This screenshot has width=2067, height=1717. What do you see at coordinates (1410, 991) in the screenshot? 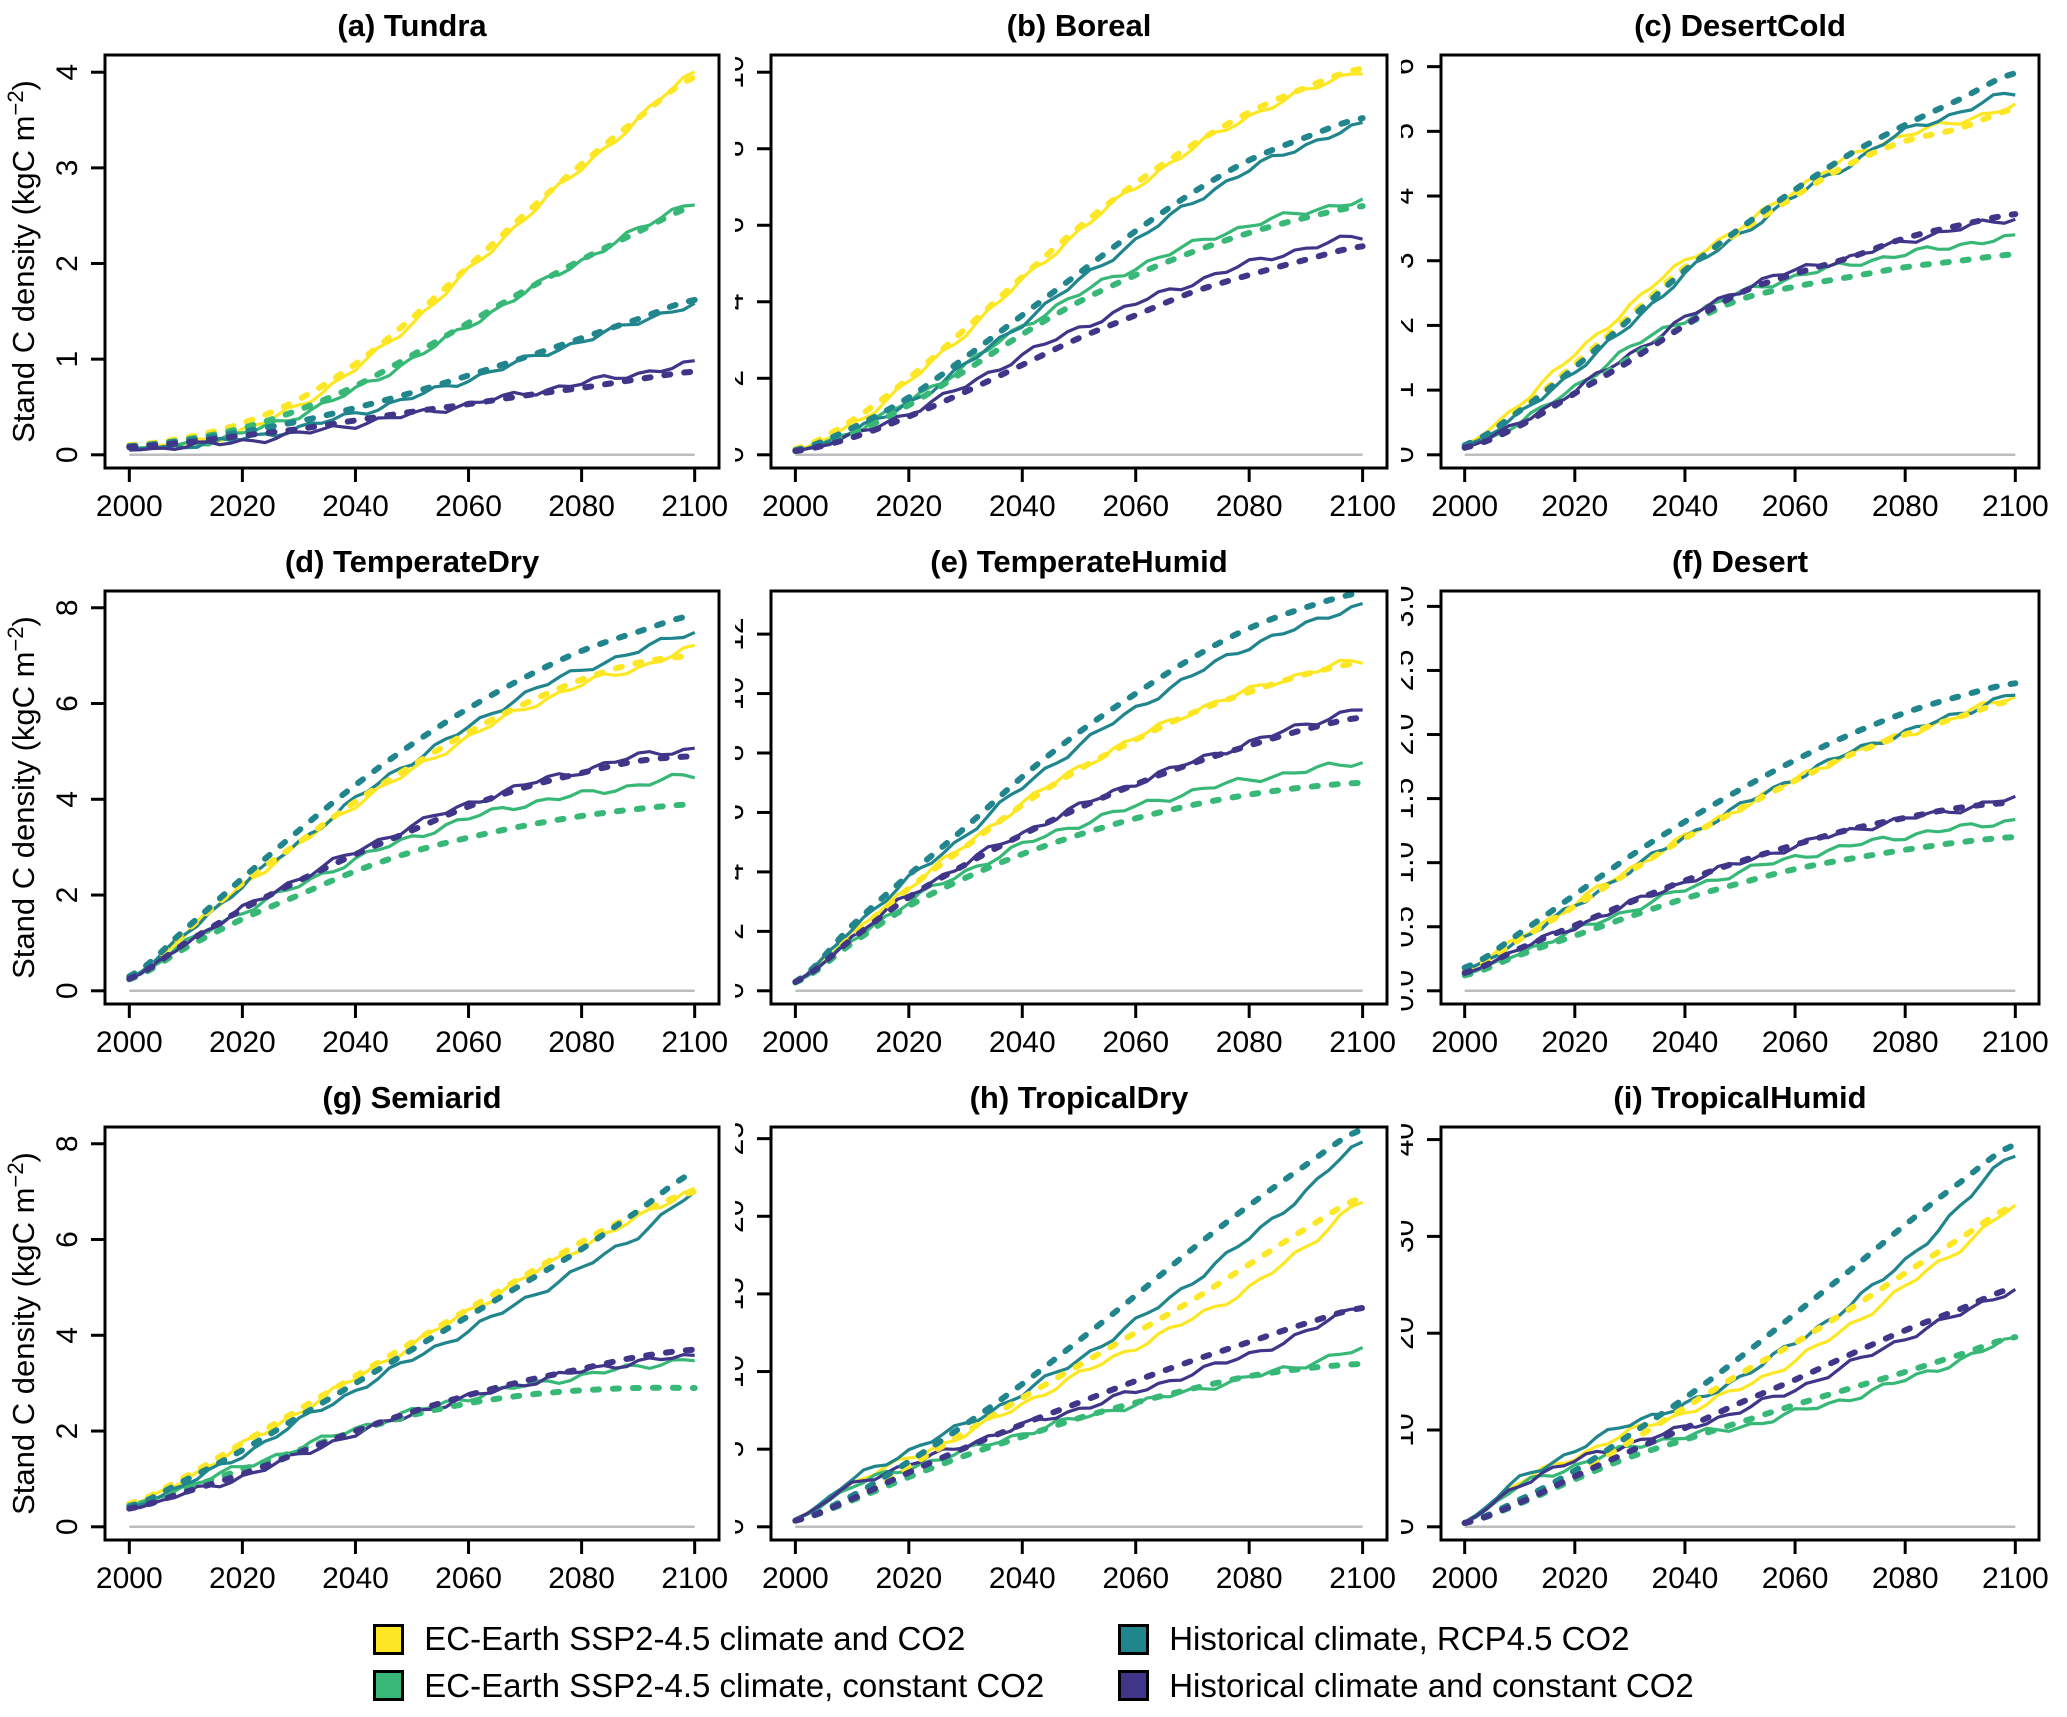
I see `y-tick-label: 0.0` at bounding box center [1410, 991].